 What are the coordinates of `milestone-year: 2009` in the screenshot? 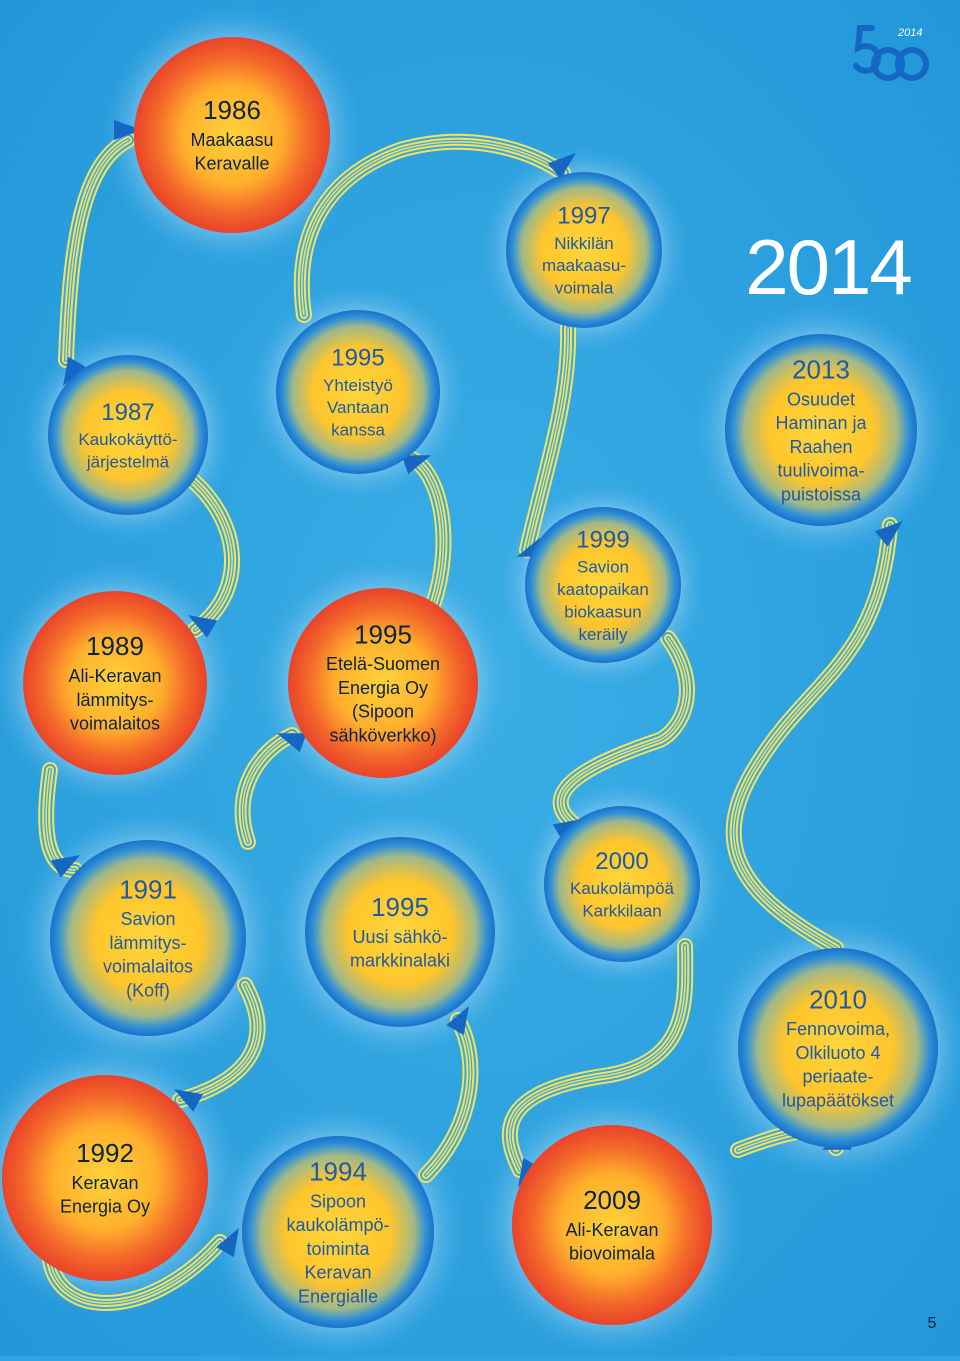 It's located at (612, 1200).